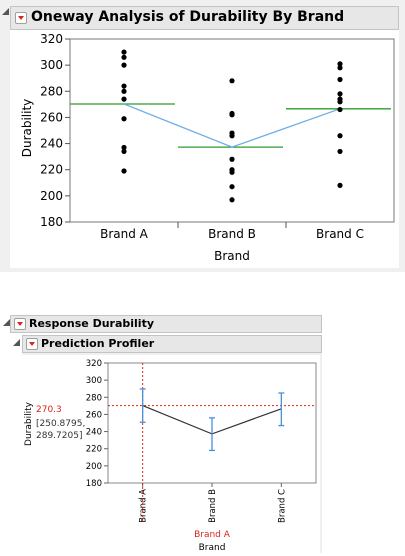 This screenshot has height=556, width=405. Describe the element at coordinates (212, 548) in the screenshot. I see `profiler-x-axis-label: Brand` at that location.